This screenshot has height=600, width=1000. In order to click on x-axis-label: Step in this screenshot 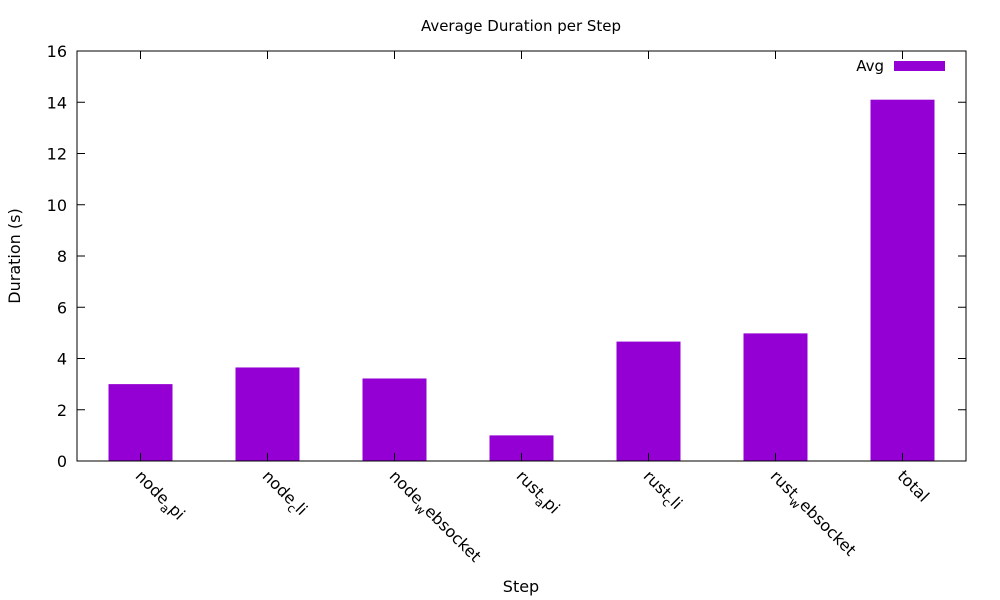, I will do `click(521, 586)`.